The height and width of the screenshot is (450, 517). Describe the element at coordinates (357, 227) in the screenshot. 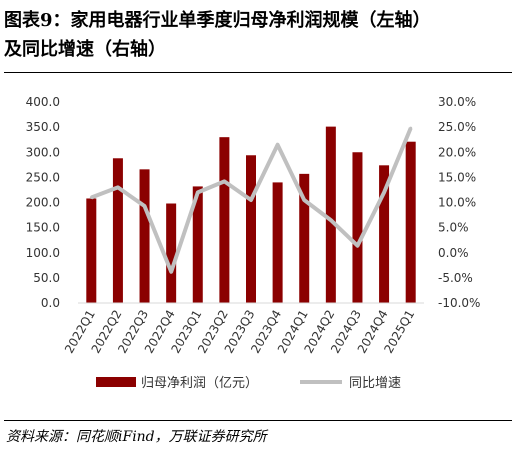

I see `bar-2024Q3` at that location.